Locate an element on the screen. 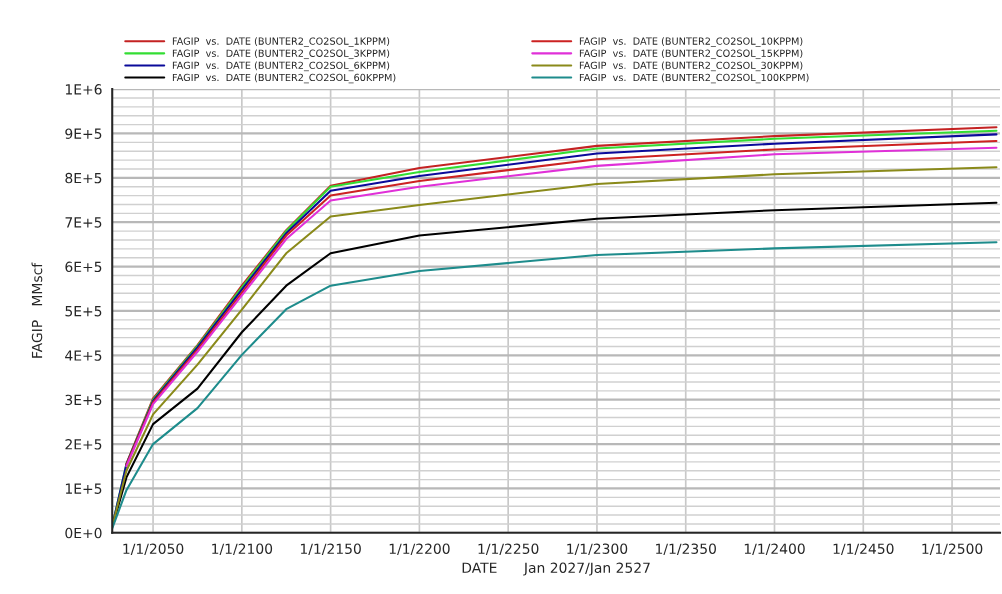  x-tick-label: 1/1/2050 is located at coordinates (153, 549).